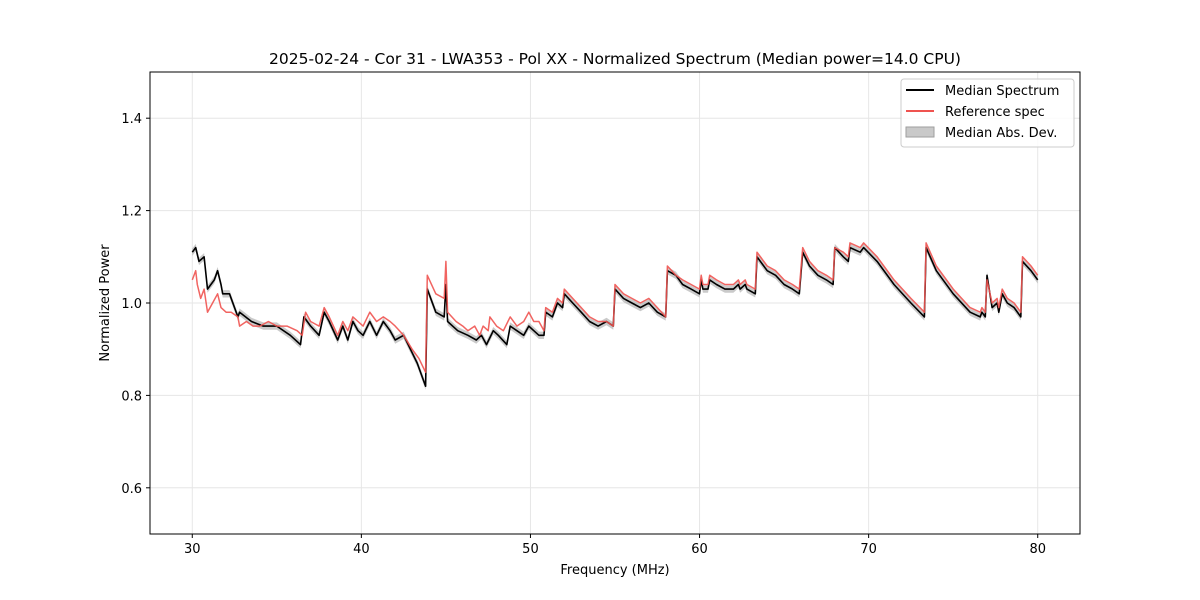 The image size is (1200, 600). What do you see at coordinates (131, 396) in the screenshot?
I see `y-tick-label: 0.8` at bounding box center [131, 396].